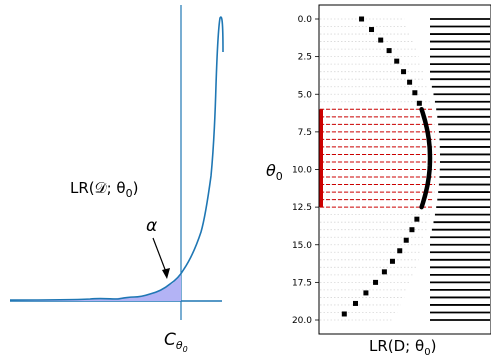 The image size is (491, 357). What do you see at coordinates (302, 321) in the screenshot?
I see `y-tick-label: 20.0` at bounding box center [302, 321].